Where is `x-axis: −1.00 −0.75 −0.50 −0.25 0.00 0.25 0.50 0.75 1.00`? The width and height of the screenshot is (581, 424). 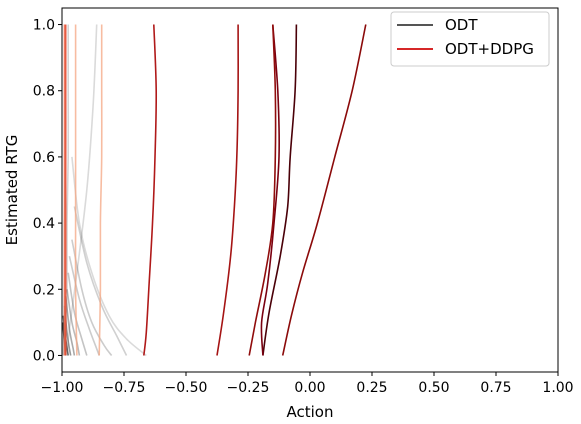
x-axis: −1.00 −0.75 −0.50 −0.25 0.00 0.25 0.50 0.75 1.00 is located at coordinates (307, 384).